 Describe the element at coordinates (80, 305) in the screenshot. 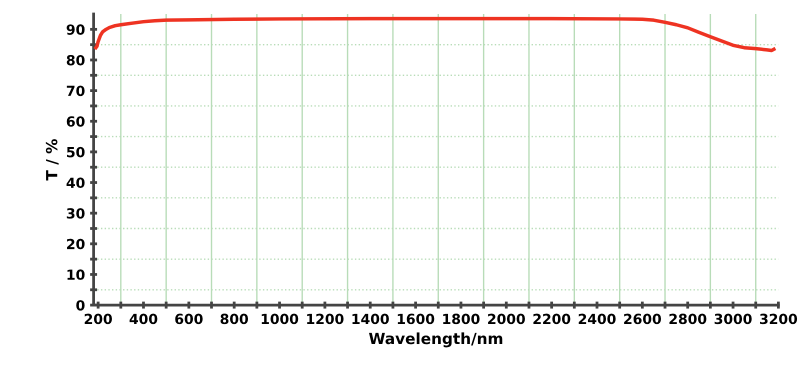

I see `y-tick-label: 0` at that location.